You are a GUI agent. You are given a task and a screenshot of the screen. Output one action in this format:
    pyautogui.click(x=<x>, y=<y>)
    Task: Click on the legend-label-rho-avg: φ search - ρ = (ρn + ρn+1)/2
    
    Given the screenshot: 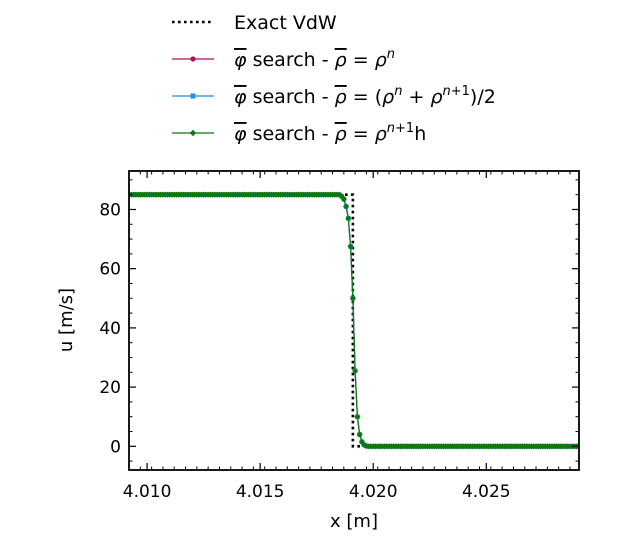 What is the action you would take?
    pyautogui.click(x=365, y=96)
    